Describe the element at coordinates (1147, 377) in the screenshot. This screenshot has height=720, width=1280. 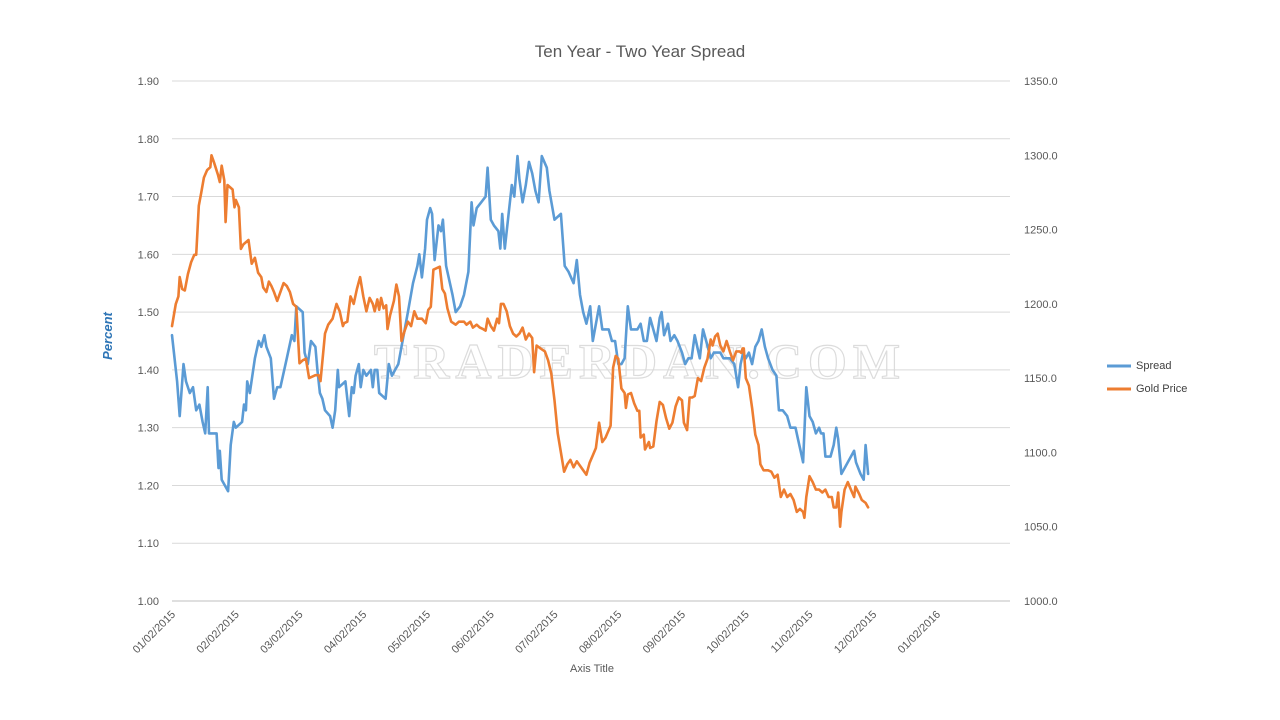
I see `legend: Spread Gold Price` at that location.